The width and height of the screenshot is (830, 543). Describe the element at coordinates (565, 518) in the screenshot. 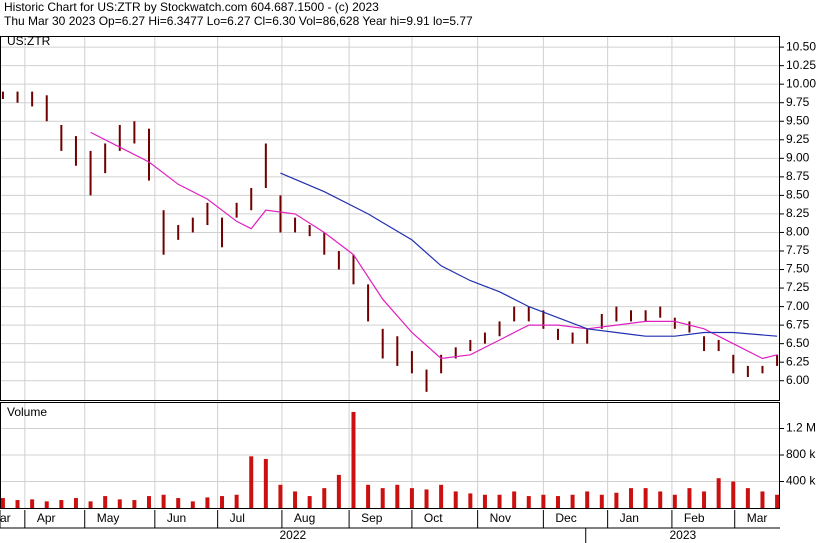

I see `x-tick-label: Dec` at that location.